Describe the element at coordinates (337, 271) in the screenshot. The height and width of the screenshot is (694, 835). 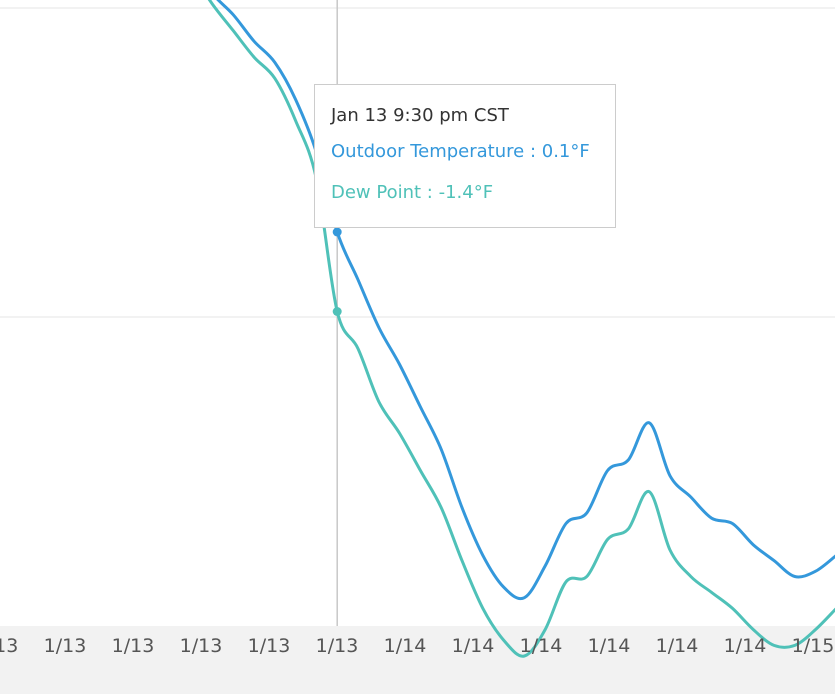
I see `hover-markers` at that location.